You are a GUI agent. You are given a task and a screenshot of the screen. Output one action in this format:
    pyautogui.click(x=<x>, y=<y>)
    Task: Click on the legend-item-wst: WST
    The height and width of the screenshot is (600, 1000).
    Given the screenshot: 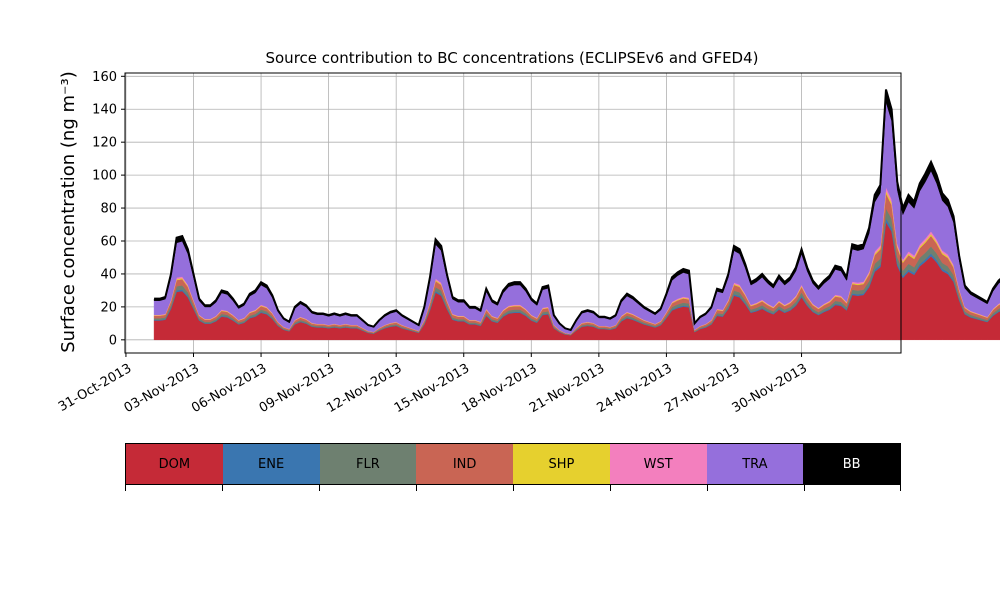 What is the action you would take?
    pyautogui.click(x=658, y=464)
    